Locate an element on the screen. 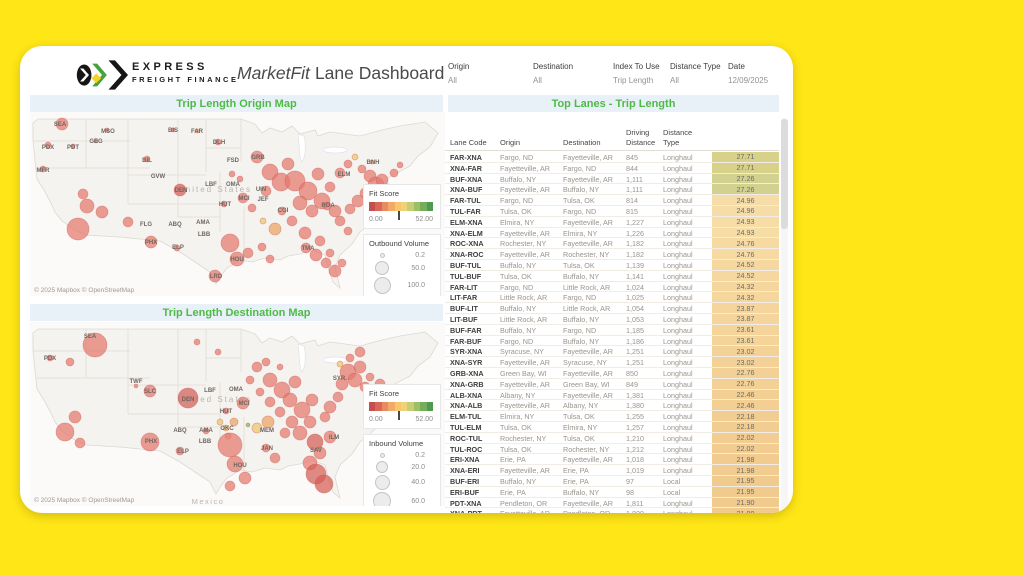  cell-fit-value: 24.96 is located at coordinates (745, 210).